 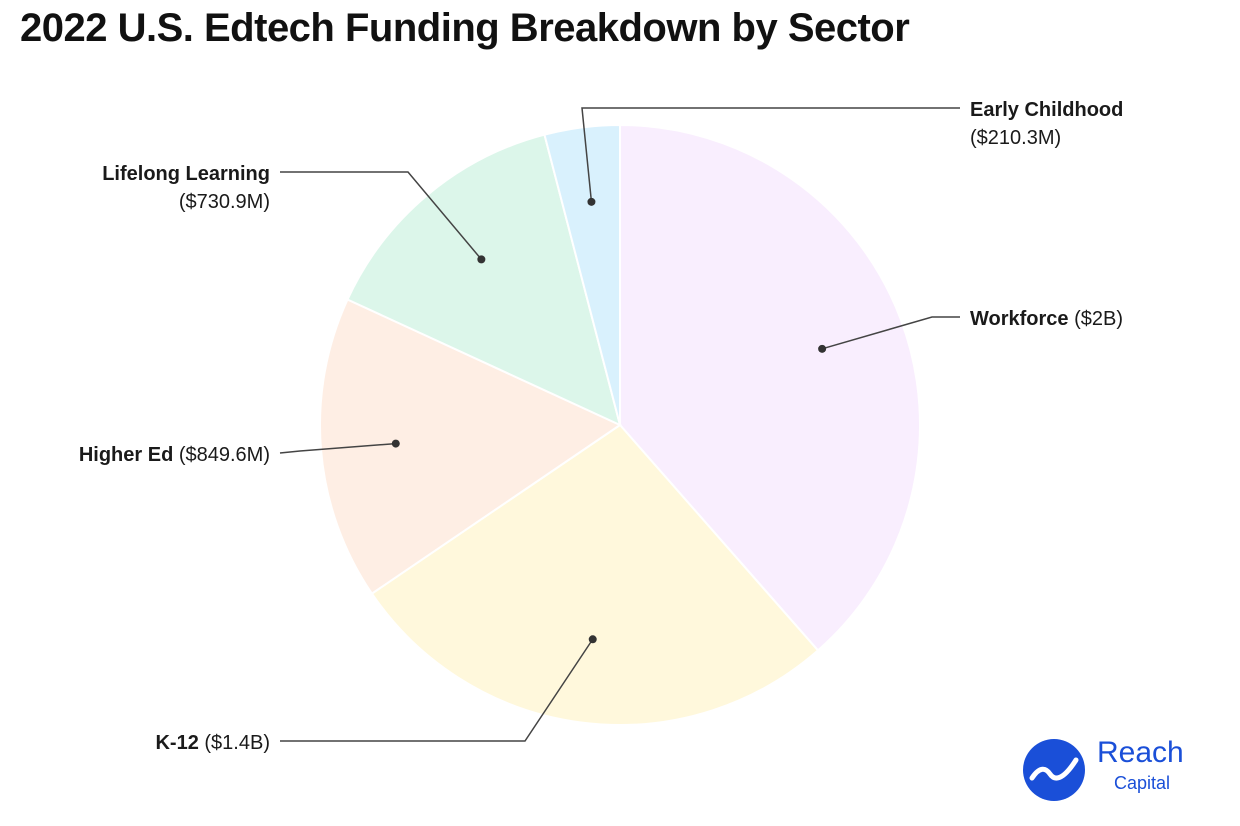 What do you see at coordinates (337, 448) in the screenshot?
I see `leader-line-higher-ed` at bounding box center [337, 448].